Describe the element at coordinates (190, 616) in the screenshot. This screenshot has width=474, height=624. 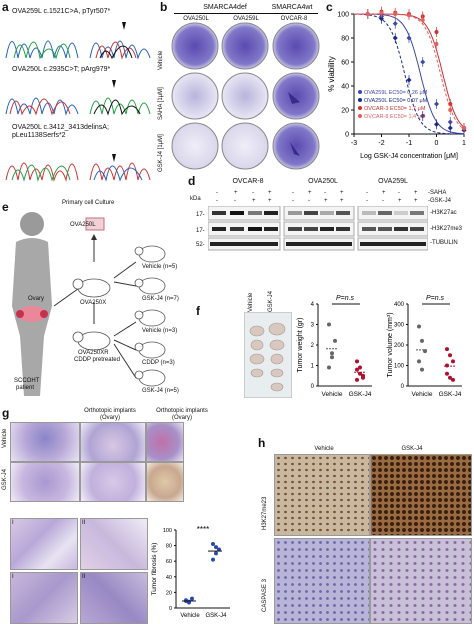
I see `x-cat-vehicle: Vehicle` at that location.